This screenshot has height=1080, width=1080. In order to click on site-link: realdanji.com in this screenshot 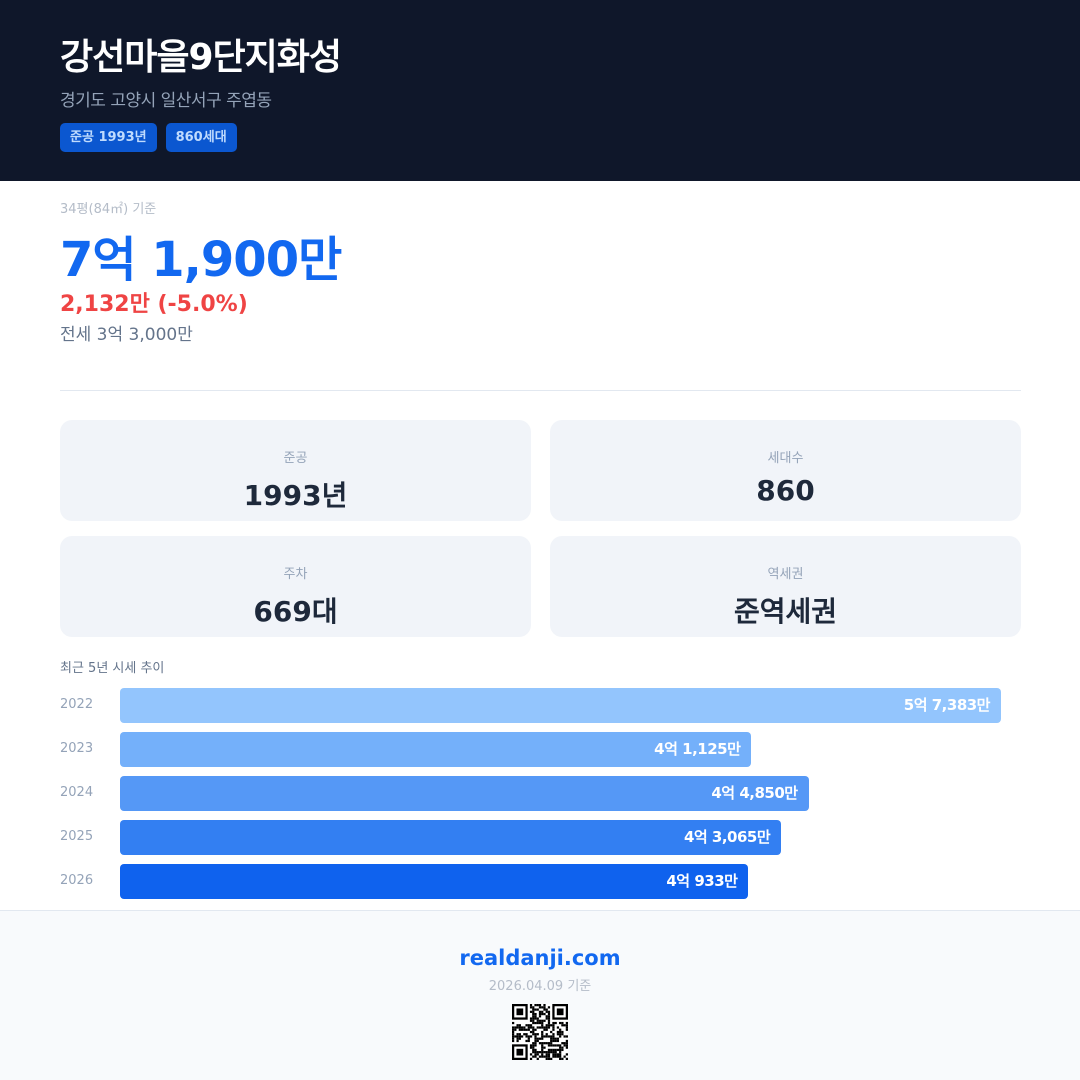, I will do `click(540, 958)`.